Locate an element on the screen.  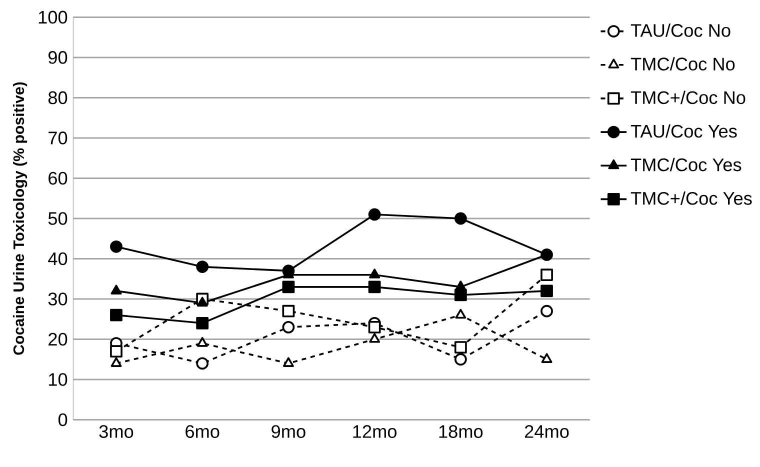
x-tick-label: 3mo is located at coordinates (116, 431).